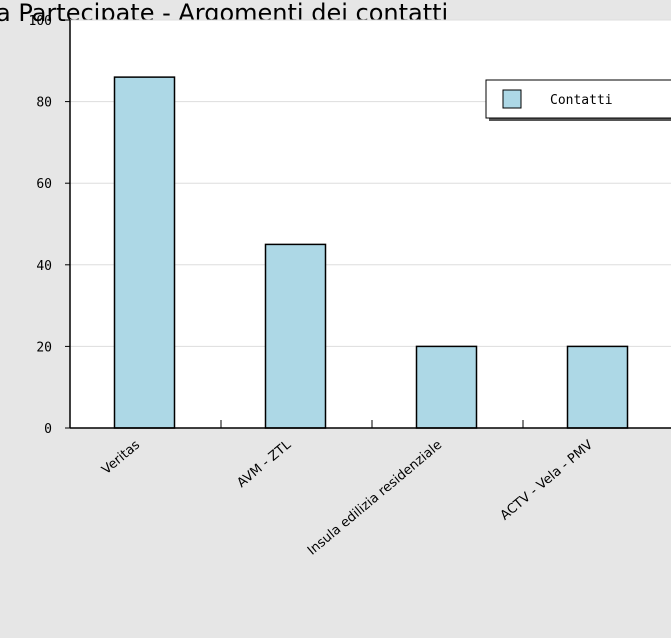 Image resolution: width=671 pixels, height=638 pixels. What do you see at coordinates (48, 429) in the screenshot?
I see `y-tick-label: 0` at bounding box center [48, 429].